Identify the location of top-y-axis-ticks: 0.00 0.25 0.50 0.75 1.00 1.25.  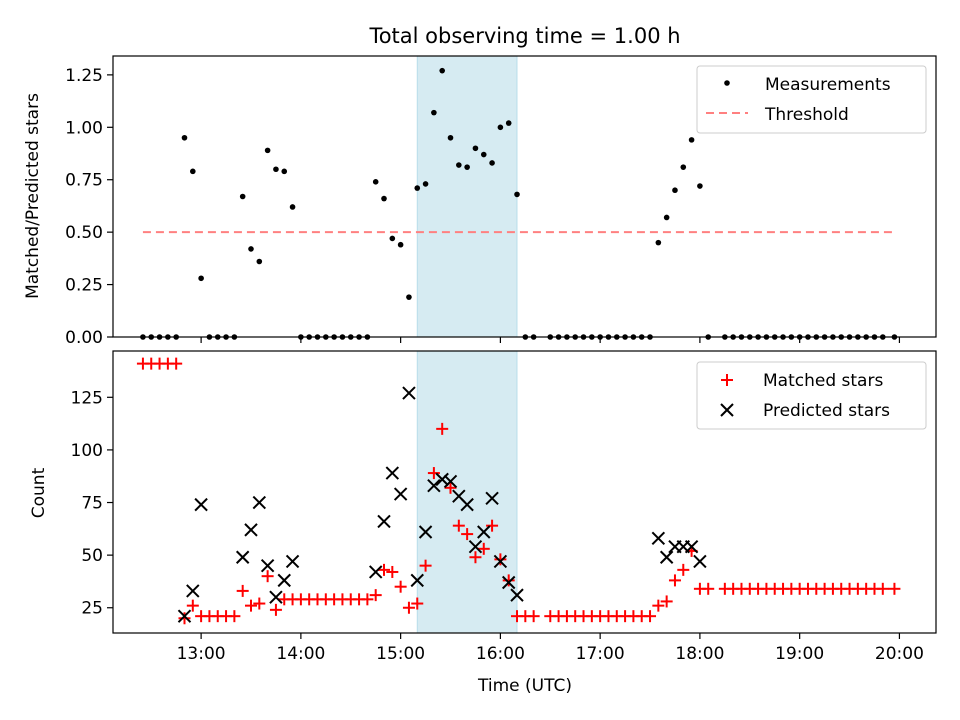
(89, 207).